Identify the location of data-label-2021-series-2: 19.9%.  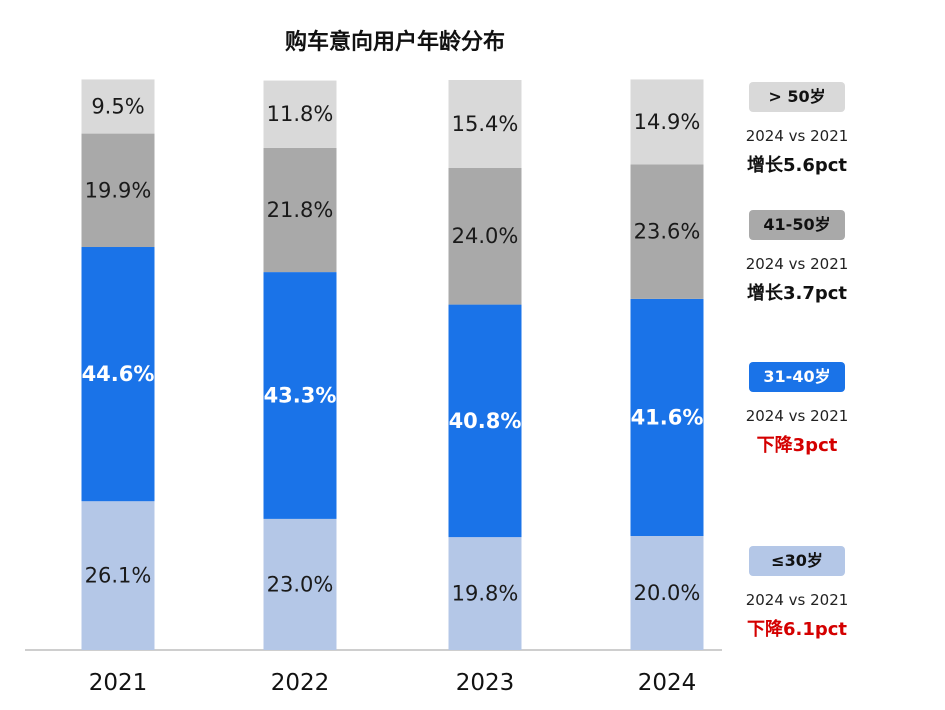
(118, 190).